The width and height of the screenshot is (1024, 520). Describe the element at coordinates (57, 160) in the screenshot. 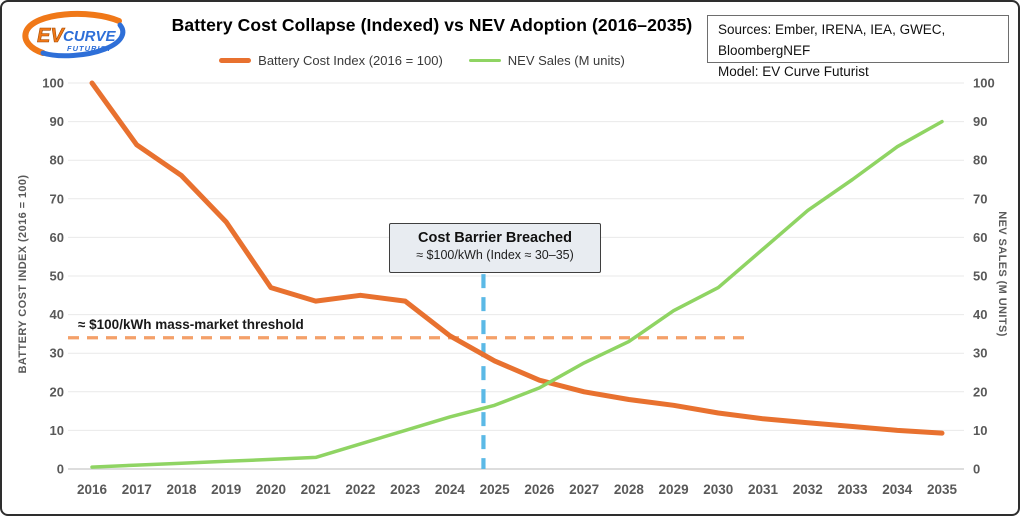

I see `left-axis-tick-80: 80` at that location.